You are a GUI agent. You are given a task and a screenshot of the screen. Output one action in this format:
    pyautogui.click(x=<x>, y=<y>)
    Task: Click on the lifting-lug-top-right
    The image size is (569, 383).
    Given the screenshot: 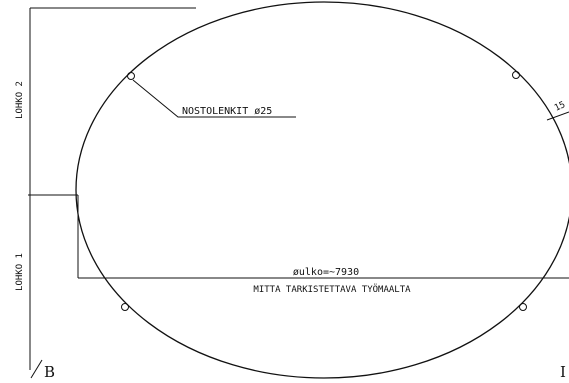 What is the action you would take?
    pyautogui.click(x=516, y=75)
    